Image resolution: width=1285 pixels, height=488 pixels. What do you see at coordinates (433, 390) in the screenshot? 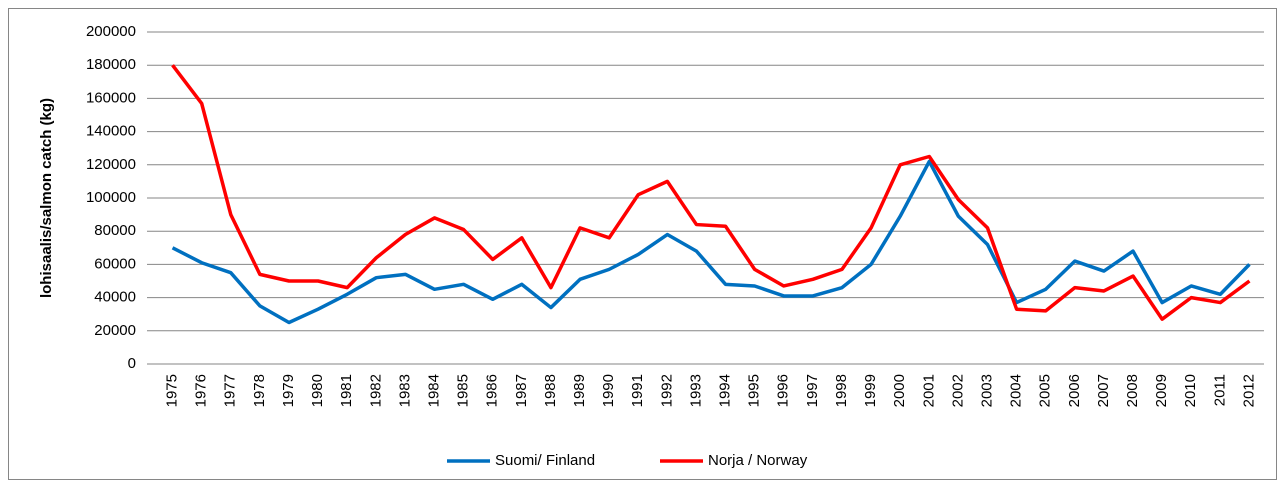
I see `x-tick-label: 1984` at bounding box center [433, 390].